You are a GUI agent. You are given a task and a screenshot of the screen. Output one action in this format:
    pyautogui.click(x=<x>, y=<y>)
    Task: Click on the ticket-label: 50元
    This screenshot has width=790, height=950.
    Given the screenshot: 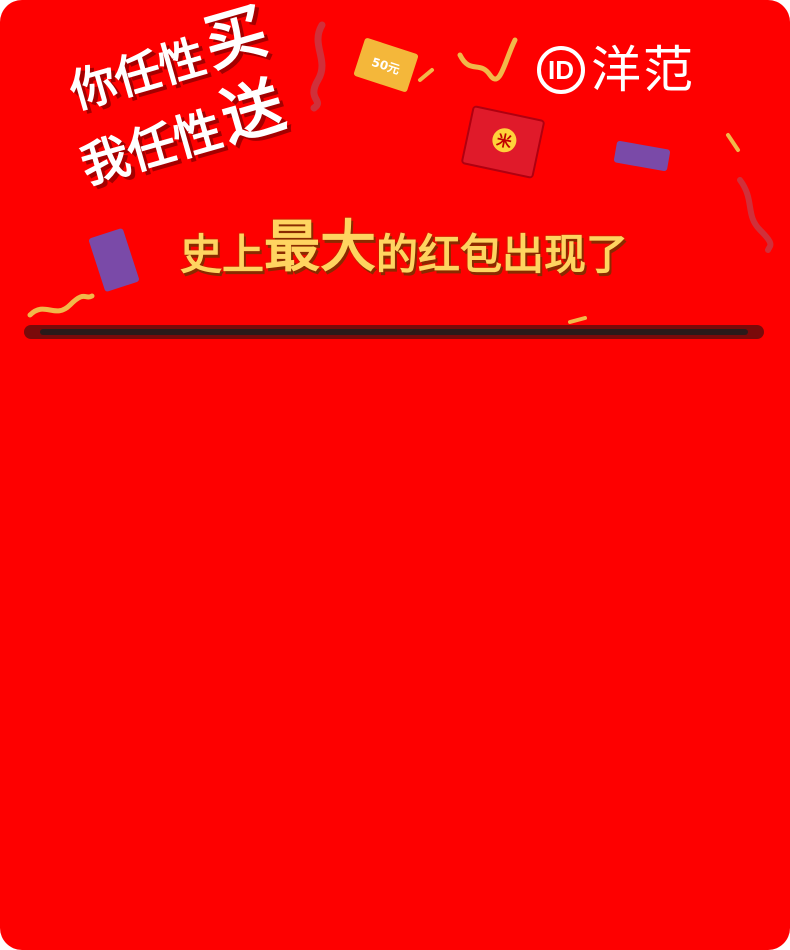 What is the action you would take?
    pyautogui.click(x=386, y=65)
    